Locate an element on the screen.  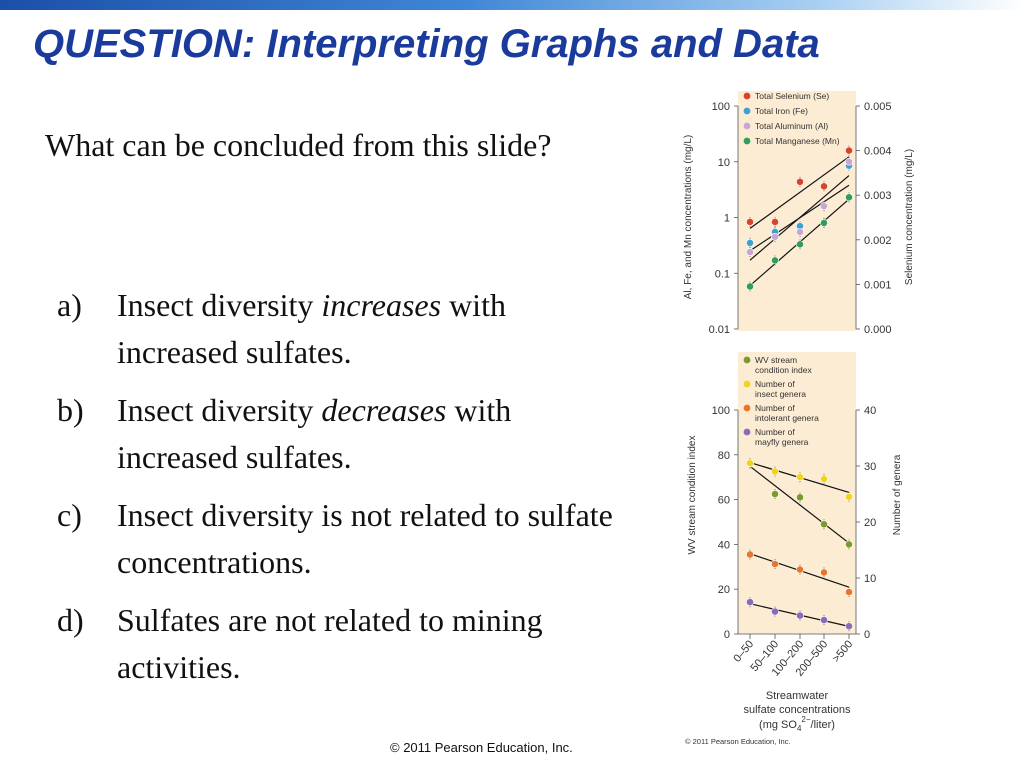
x-axis-title-superscript: 2− is located at coordinates (805, 719).